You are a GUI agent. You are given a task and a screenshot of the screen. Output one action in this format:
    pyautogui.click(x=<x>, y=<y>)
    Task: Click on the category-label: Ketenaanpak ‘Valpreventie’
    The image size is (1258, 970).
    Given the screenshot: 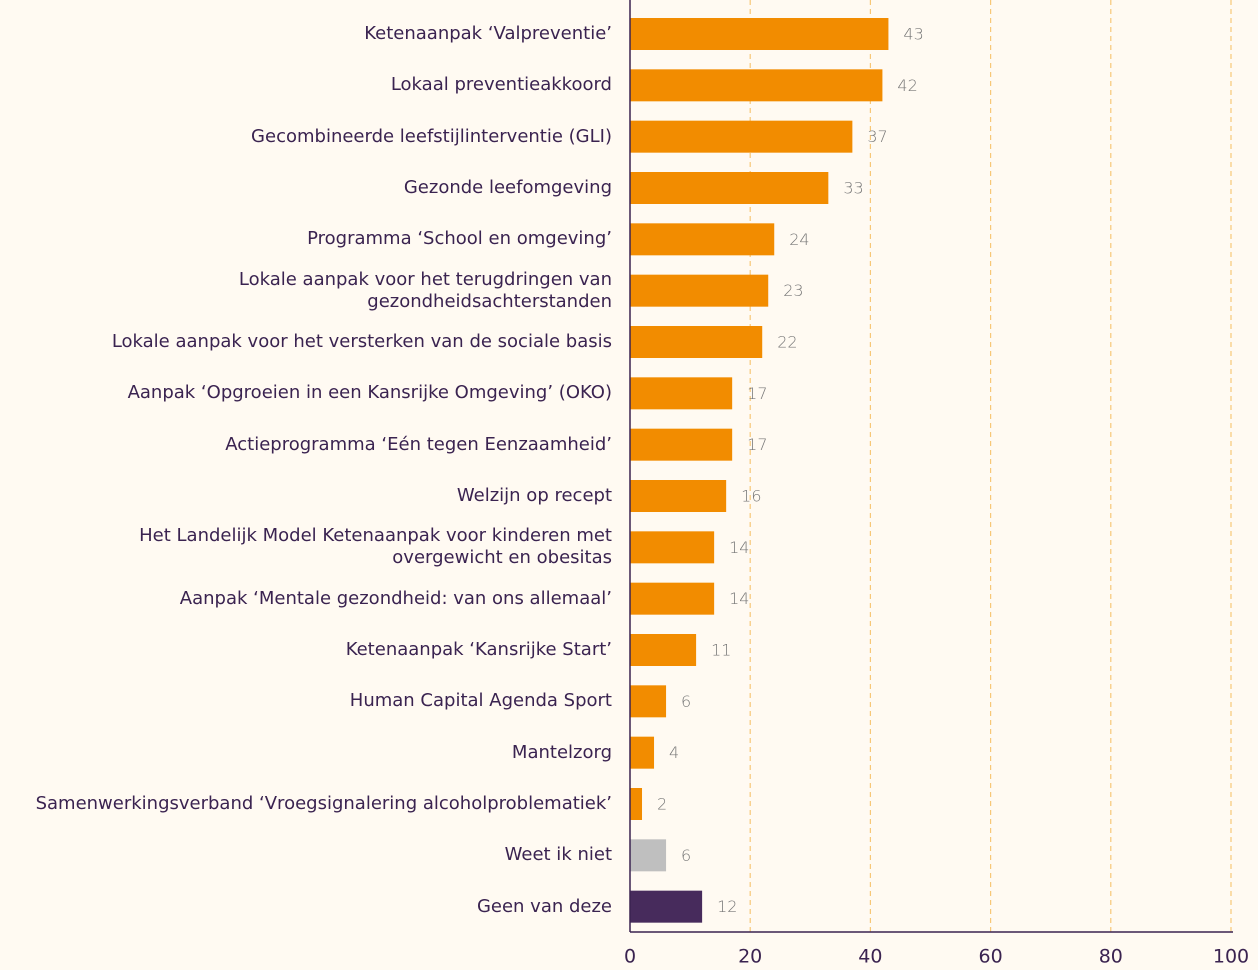 What is the action you would take?
    pyautogui.click(x=488, y=33)
    